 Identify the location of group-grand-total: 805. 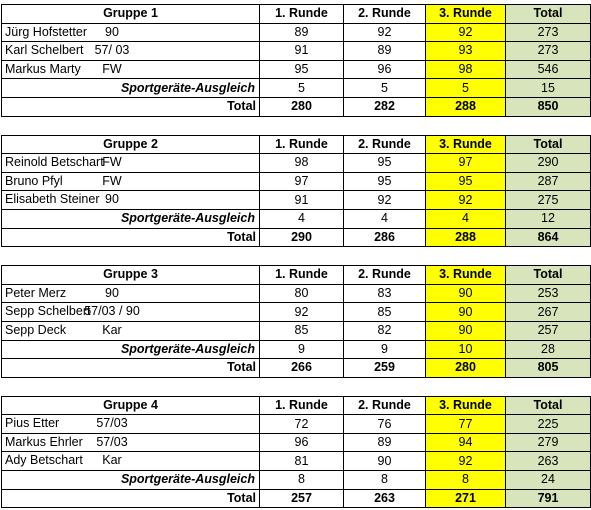
(548, 368).